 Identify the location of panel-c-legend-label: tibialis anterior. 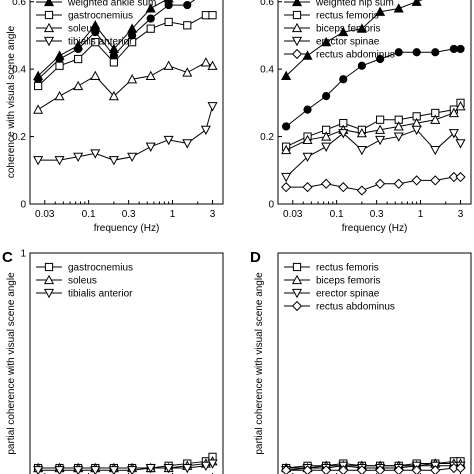
(100, 294).